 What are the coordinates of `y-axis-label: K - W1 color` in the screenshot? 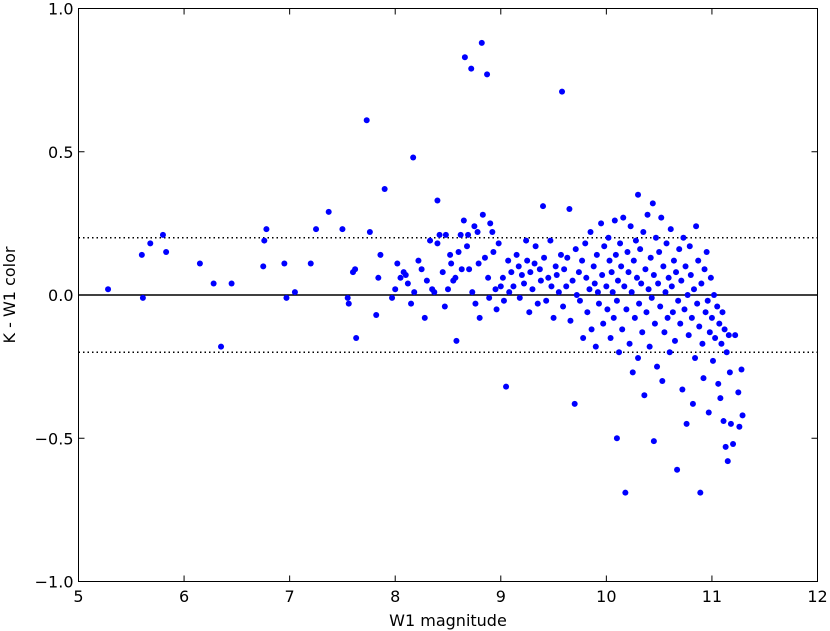 It's located at (9, 294).